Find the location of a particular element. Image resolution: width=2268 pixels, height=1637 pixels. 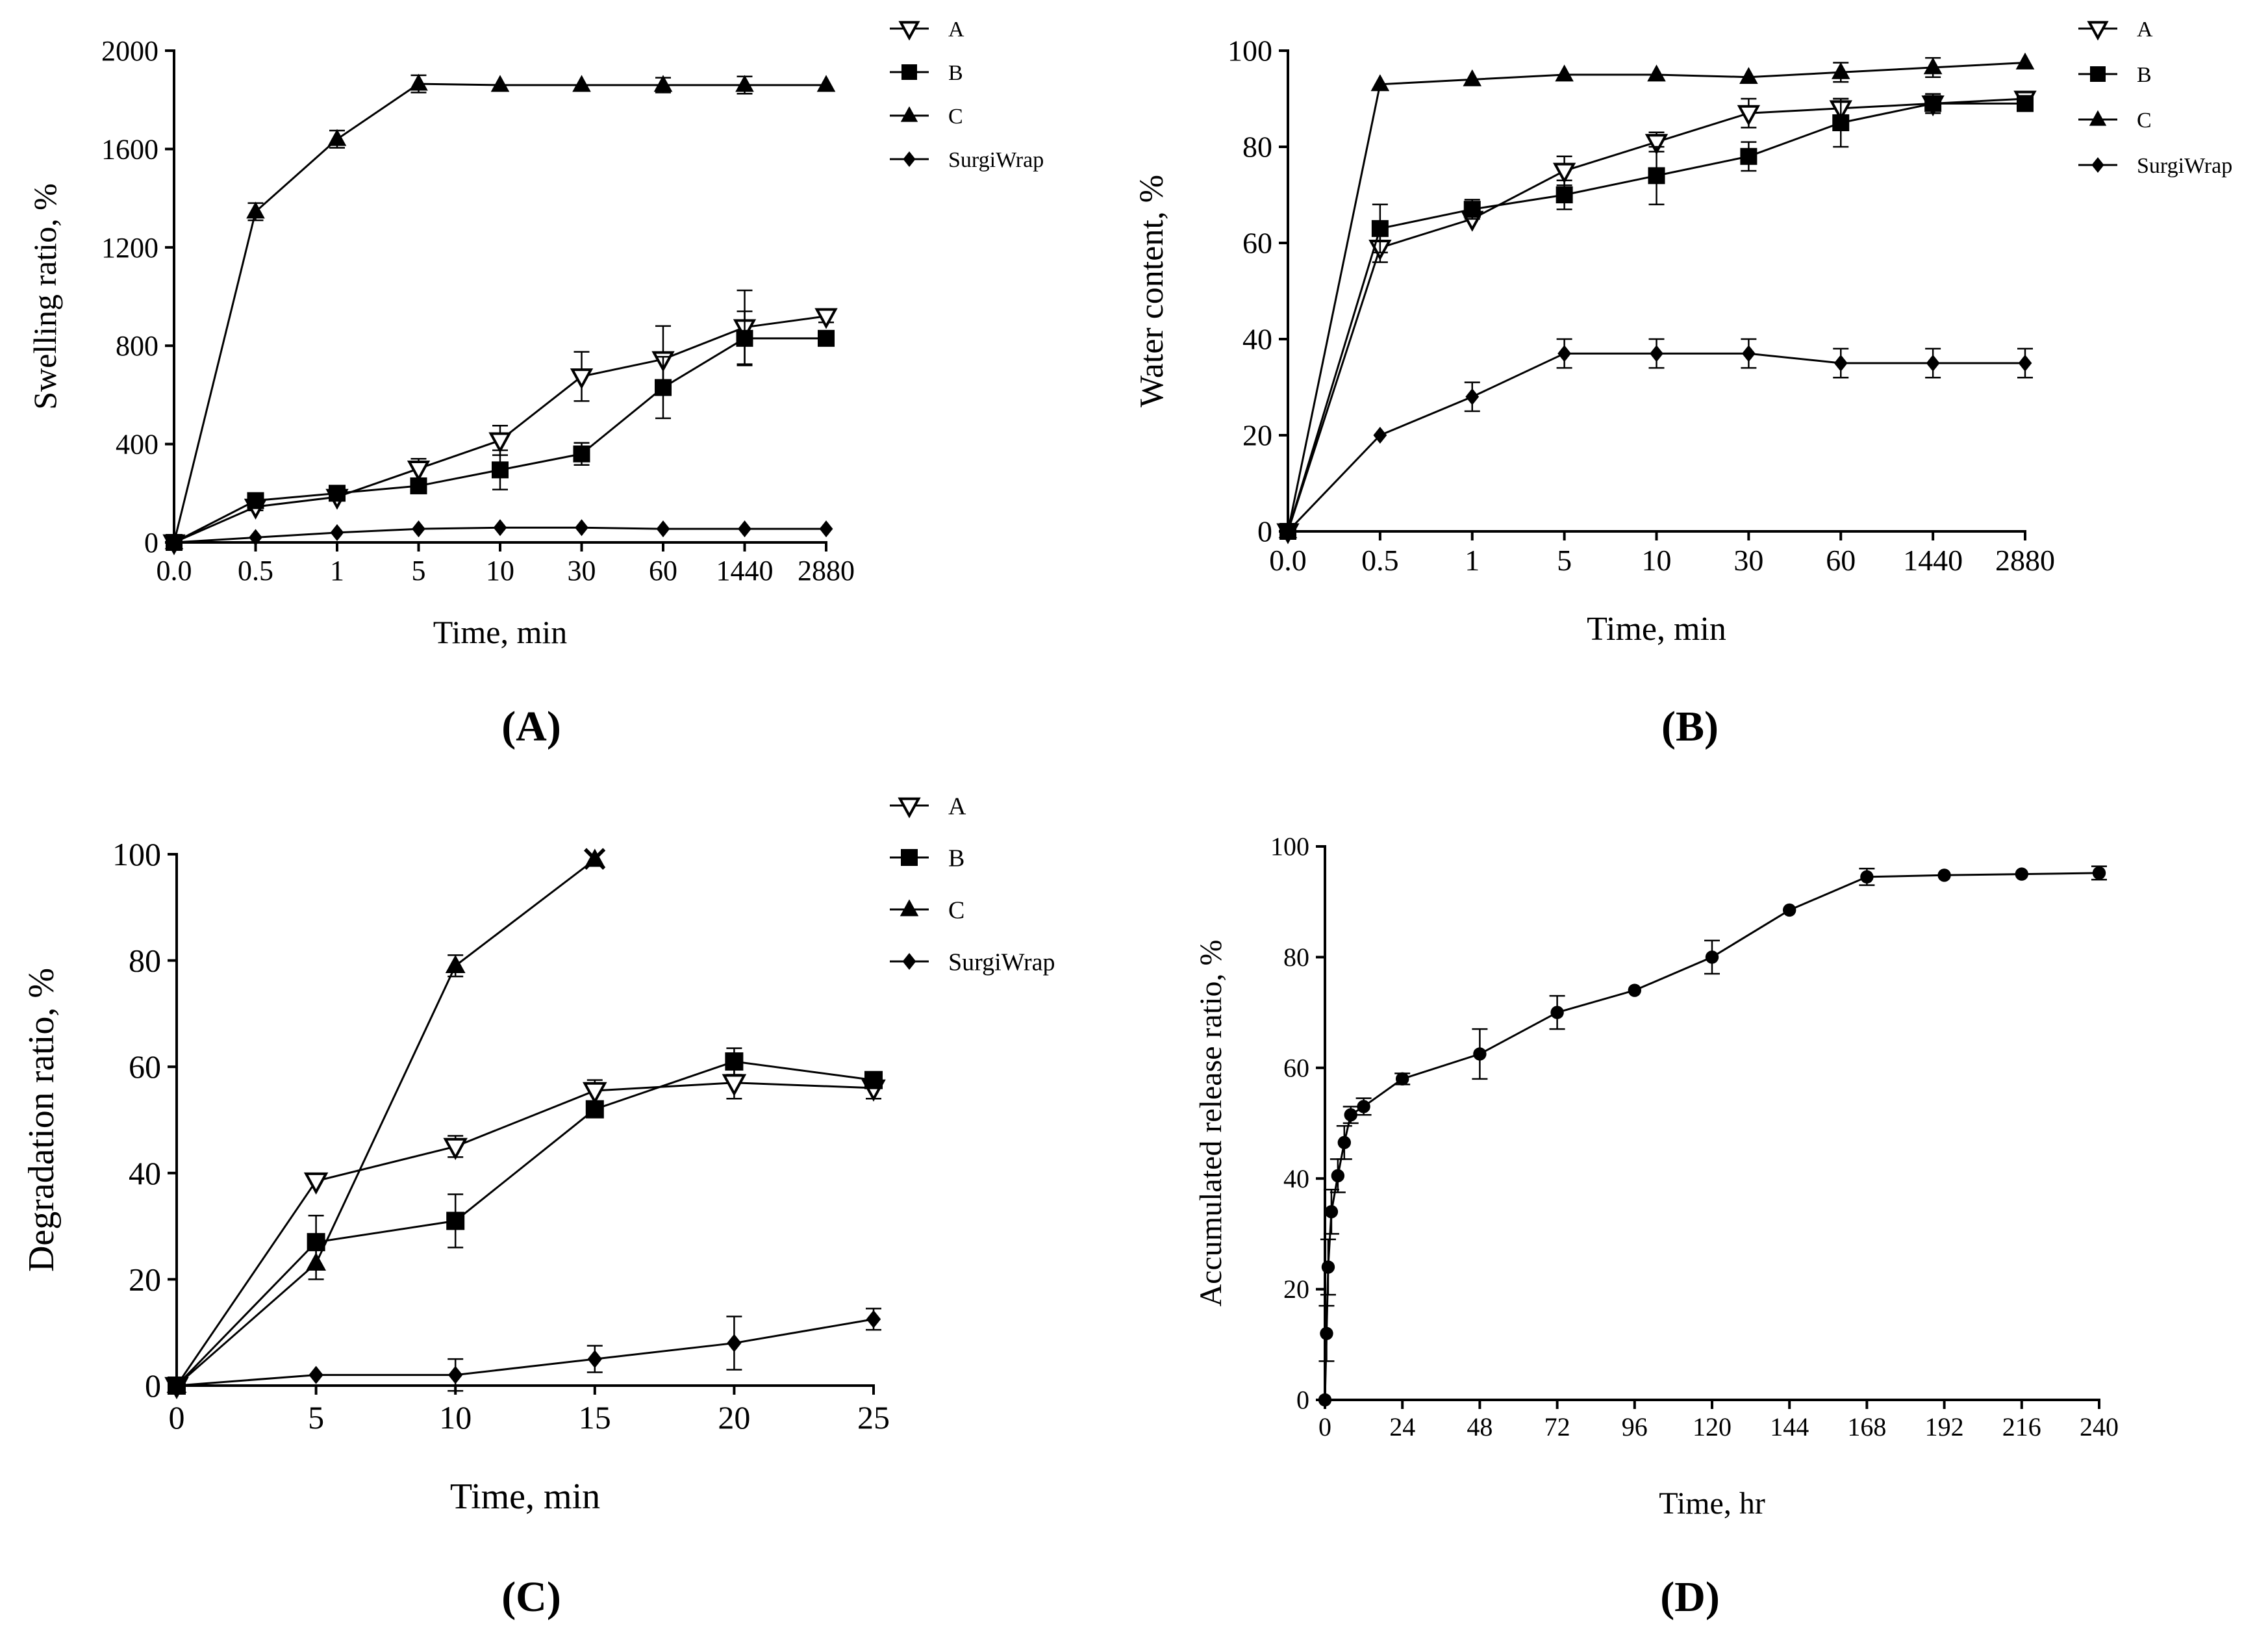

x-tick-label: 48 is located at coordinates (1480, 1427).